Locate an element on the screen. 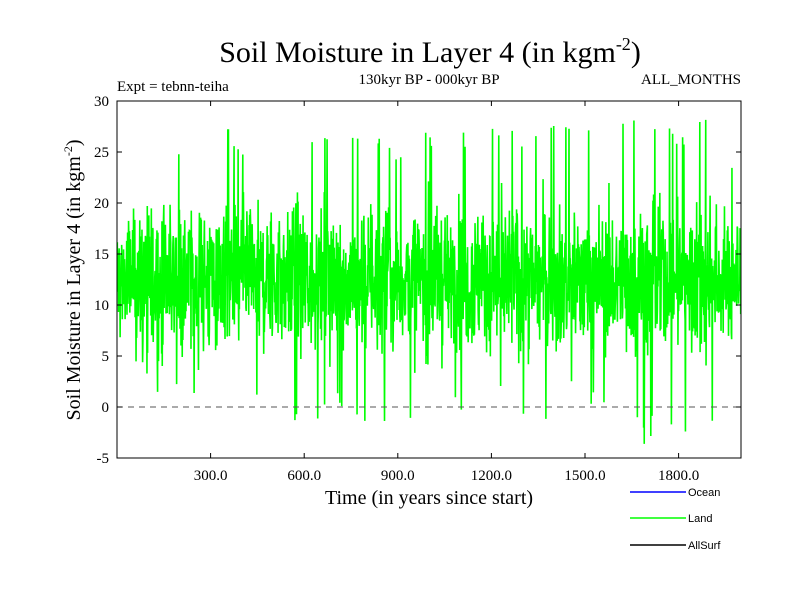  x-tick-label: 900.0 is located at coordinates (398, 476).